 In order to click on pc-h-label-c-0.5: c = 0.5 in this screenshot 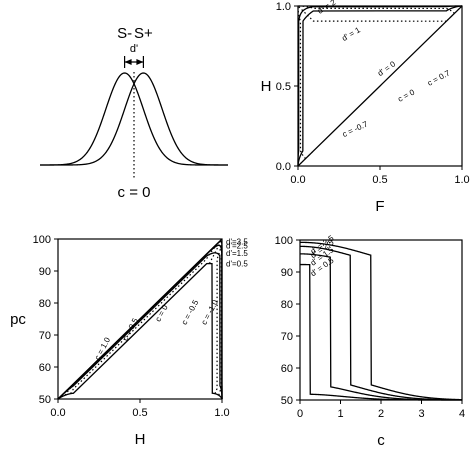, I will do `click(131, 329)`.